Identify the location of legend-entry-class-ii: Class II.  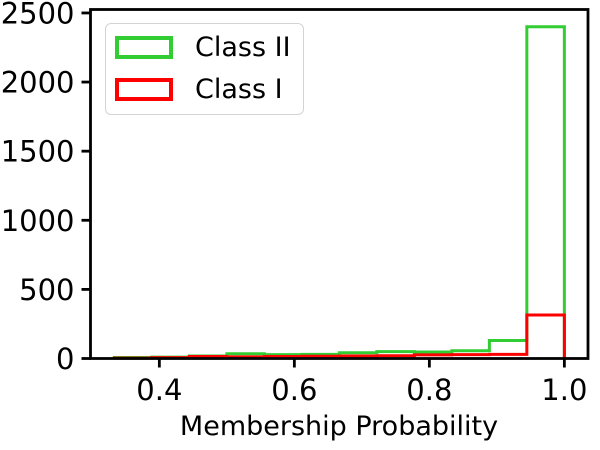
(203, 47).